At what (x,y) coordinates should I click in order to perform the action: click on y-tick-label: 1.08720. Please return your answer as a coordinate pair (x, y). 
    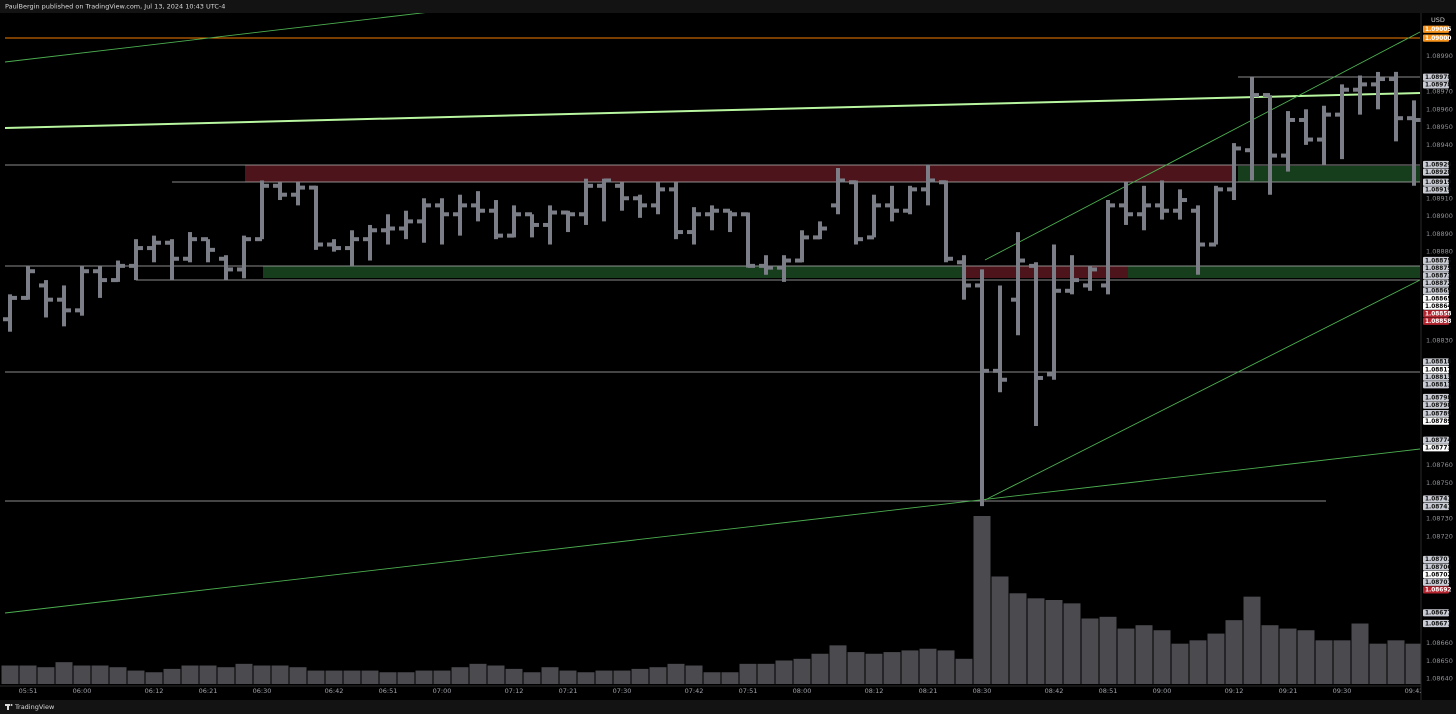
    Looking at the image, I should click on (1439, 536).